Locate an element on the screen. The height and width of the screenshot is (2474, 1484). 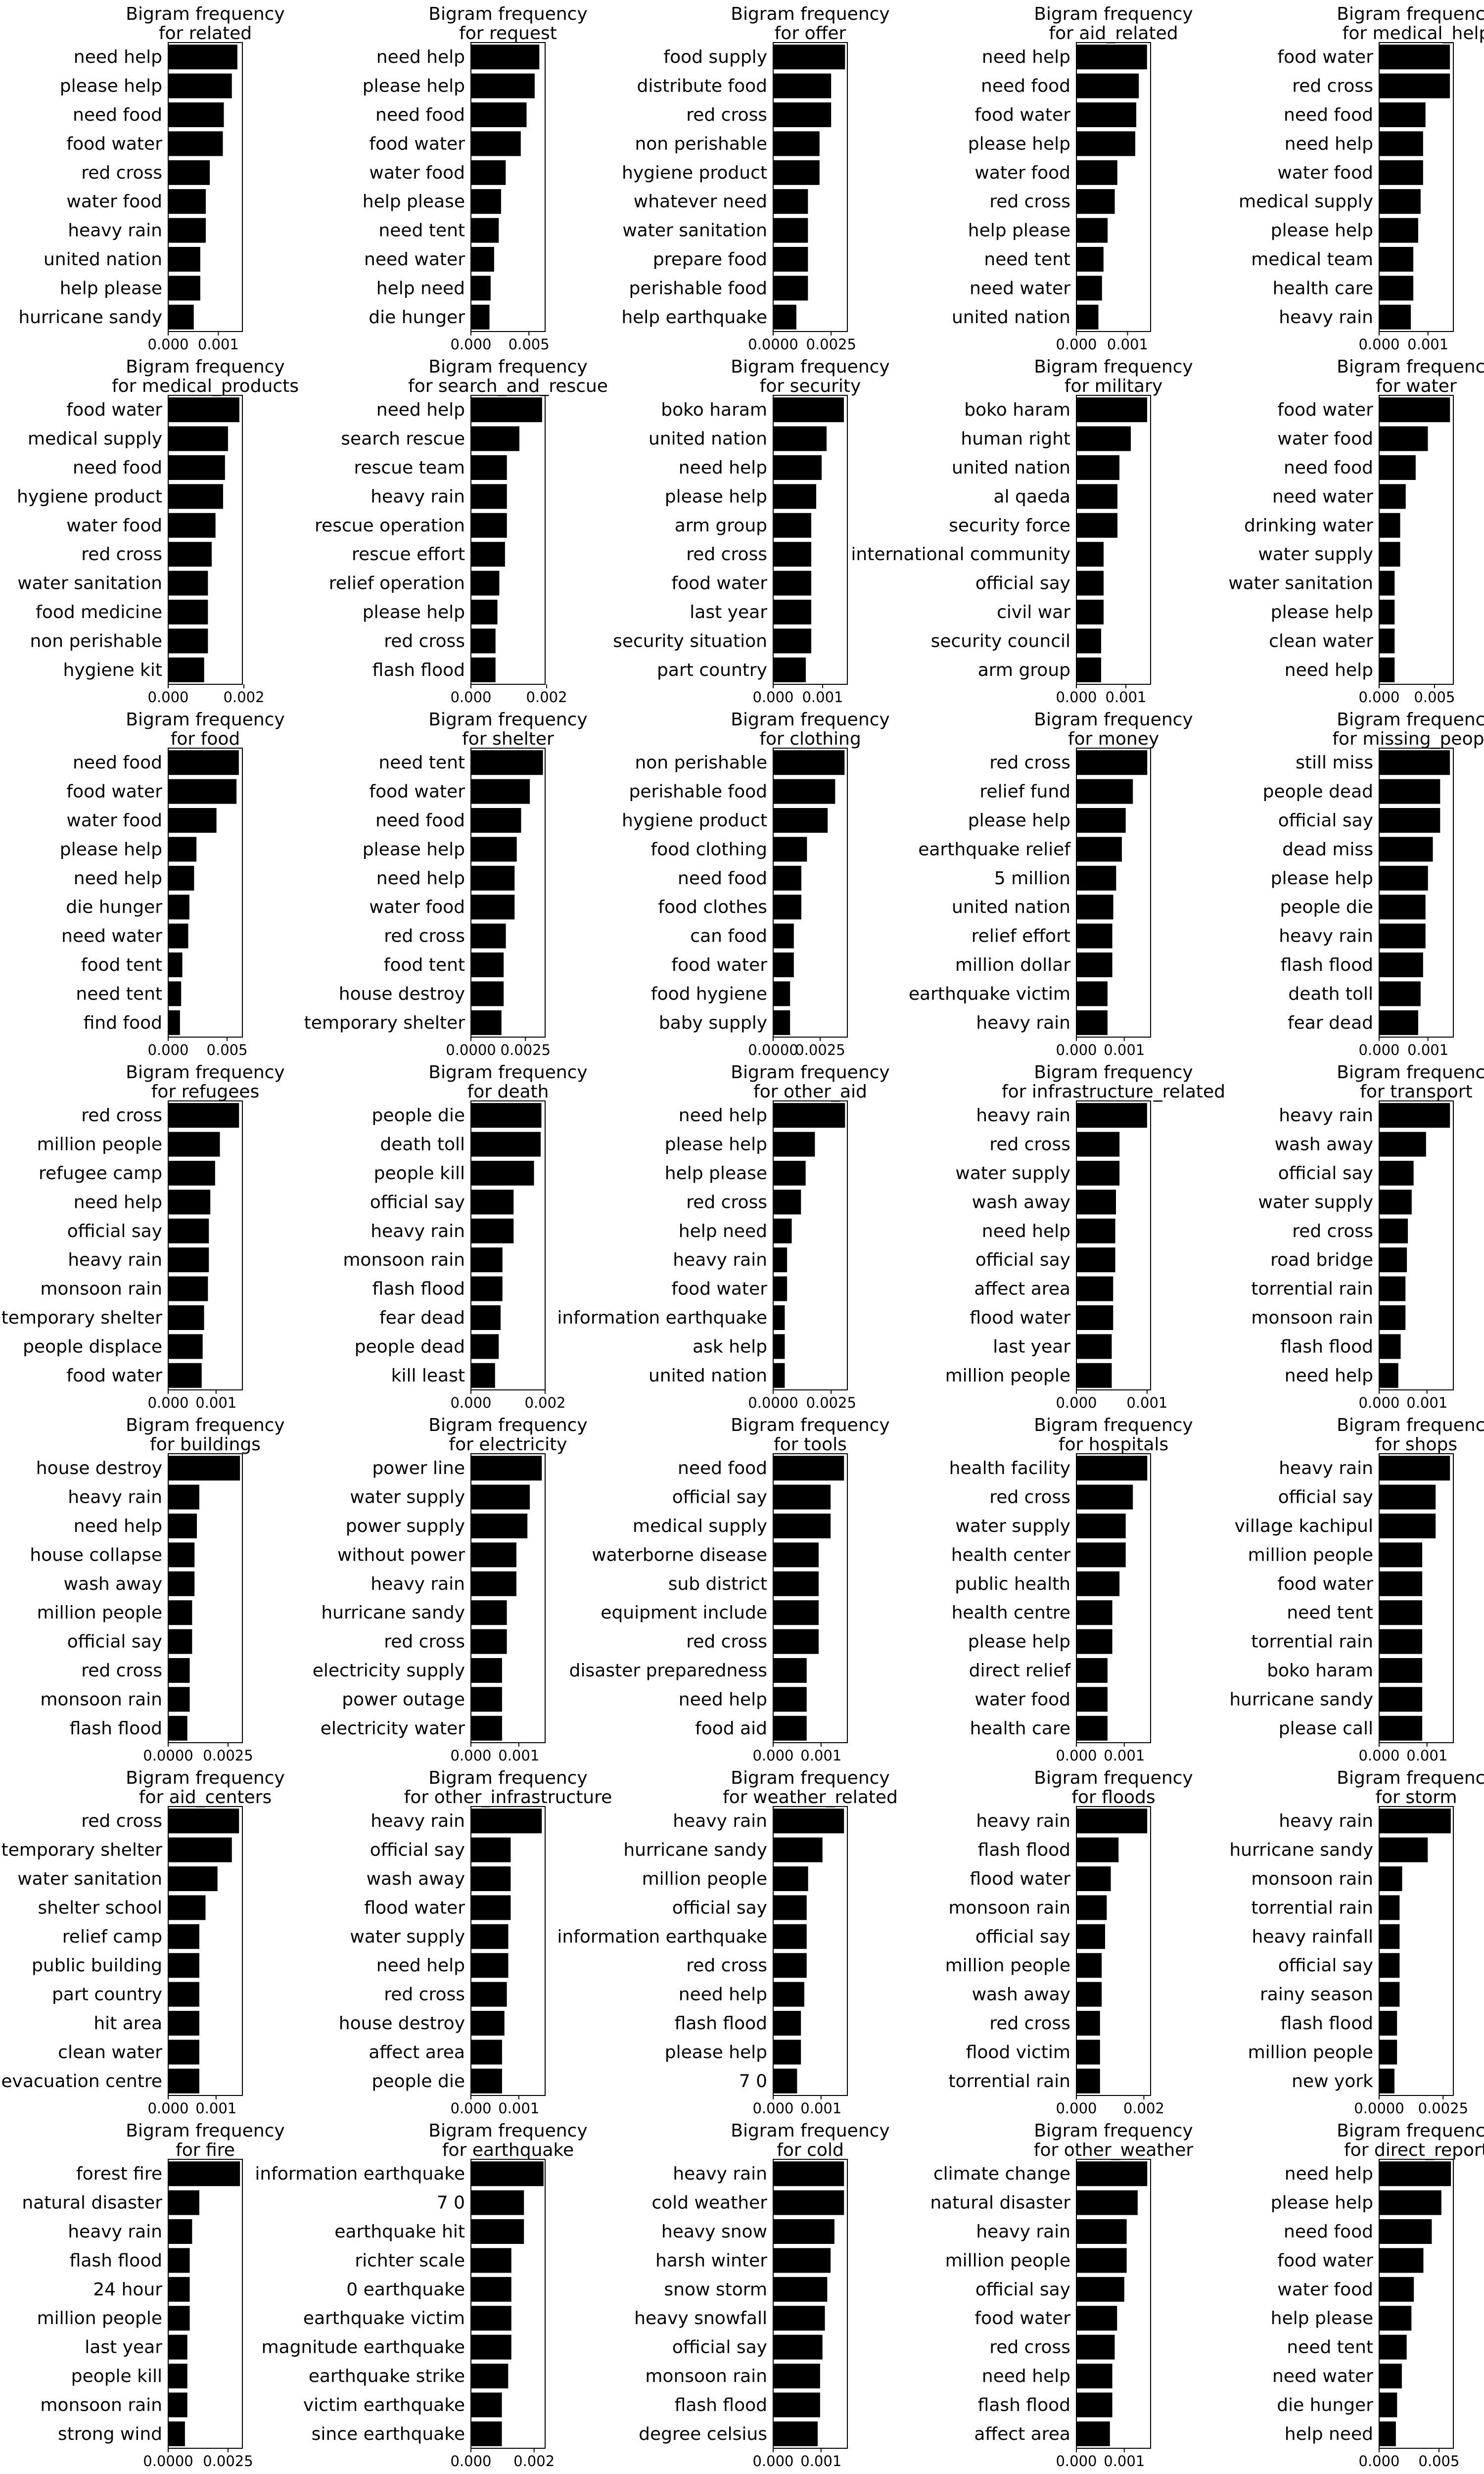
chart-title-line: for clothing is located at coordinates (810, 739).